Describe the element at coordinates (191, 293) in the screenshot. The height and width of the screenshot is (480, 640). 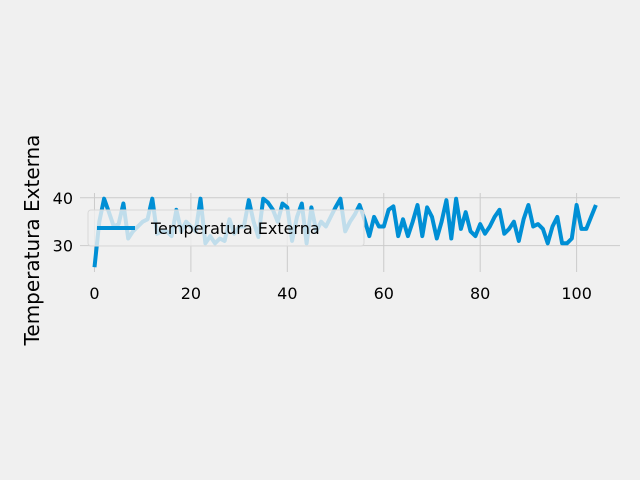
I see `x-tick-label: 20` at that location.